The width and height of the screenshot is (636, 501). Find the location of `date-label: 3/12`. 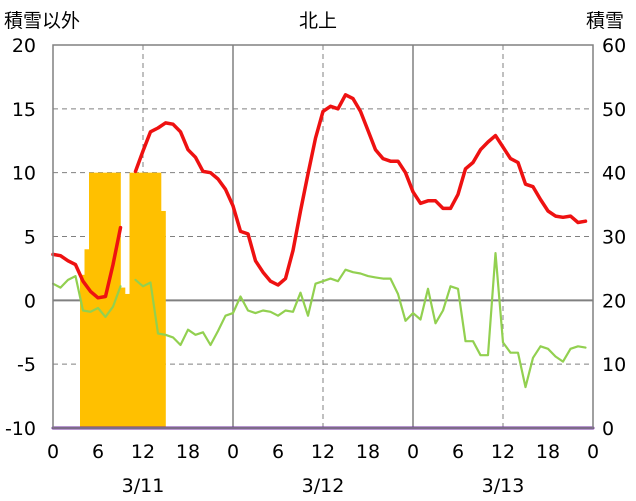

date-label: 3/12 is located at coordinates (323, 486).